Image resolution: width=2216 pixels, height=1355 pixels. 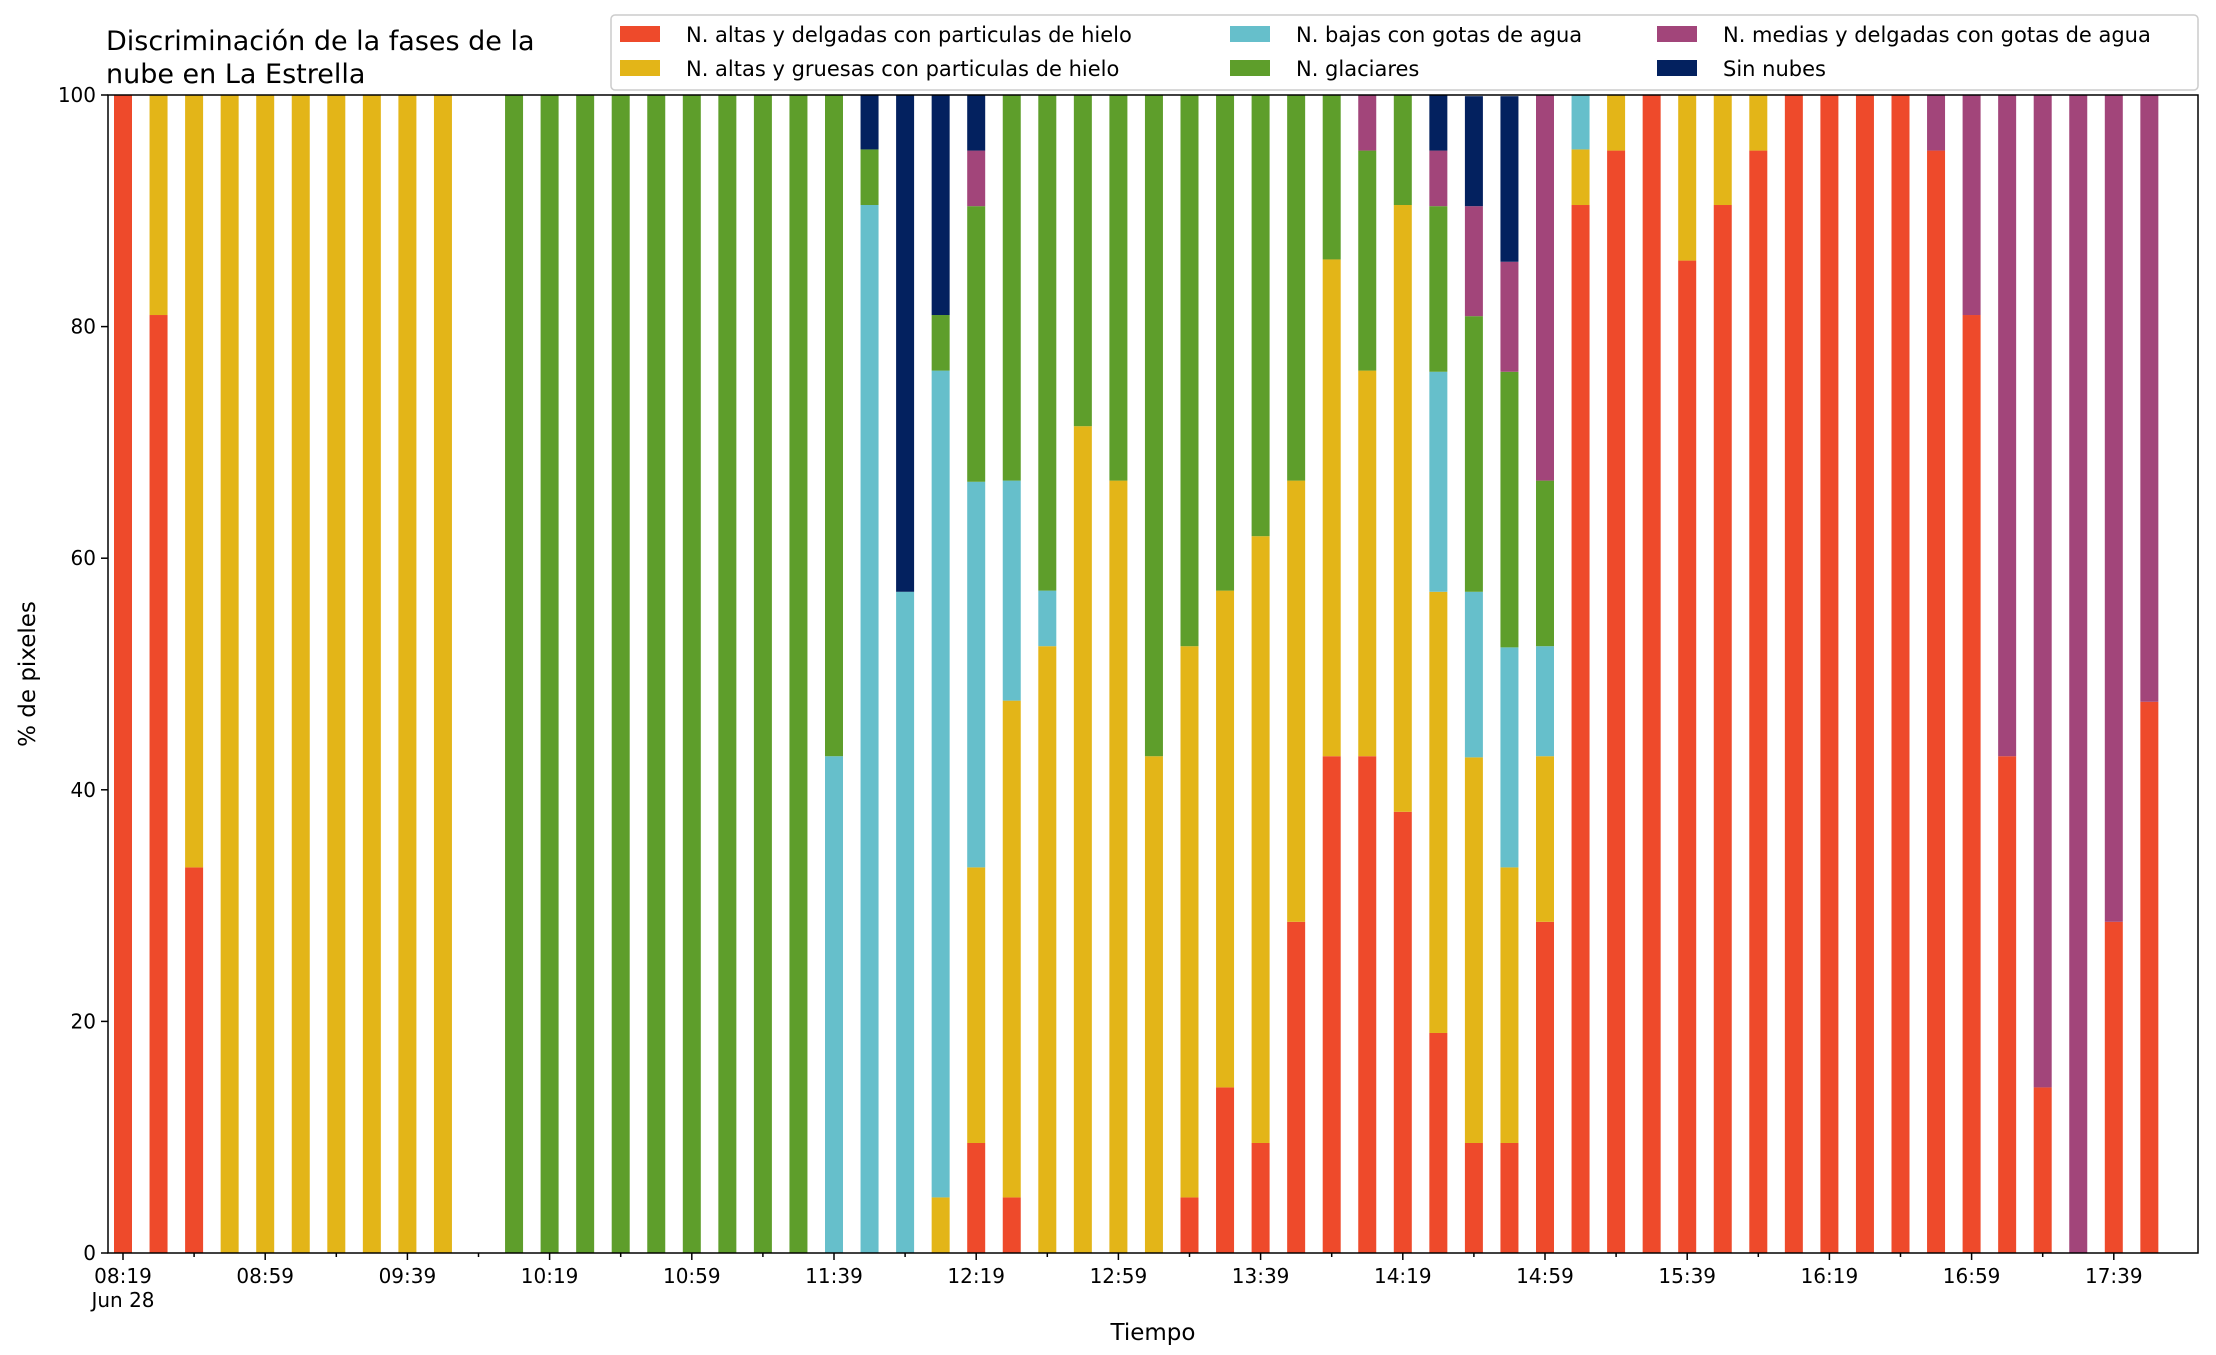 What do you see at coordinates (1082, 261) in the screenshot?
I see `bar-segment-1249-s3` at bounding box center [1082, 261].